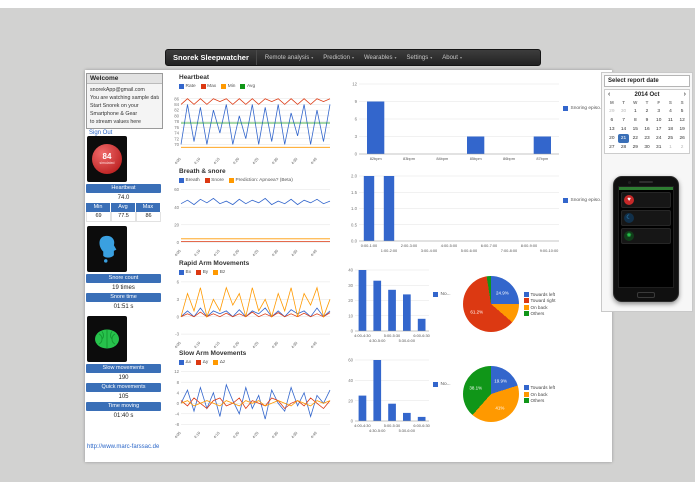  I want to click on y-axis-label: 2.0, so click(354, 176).